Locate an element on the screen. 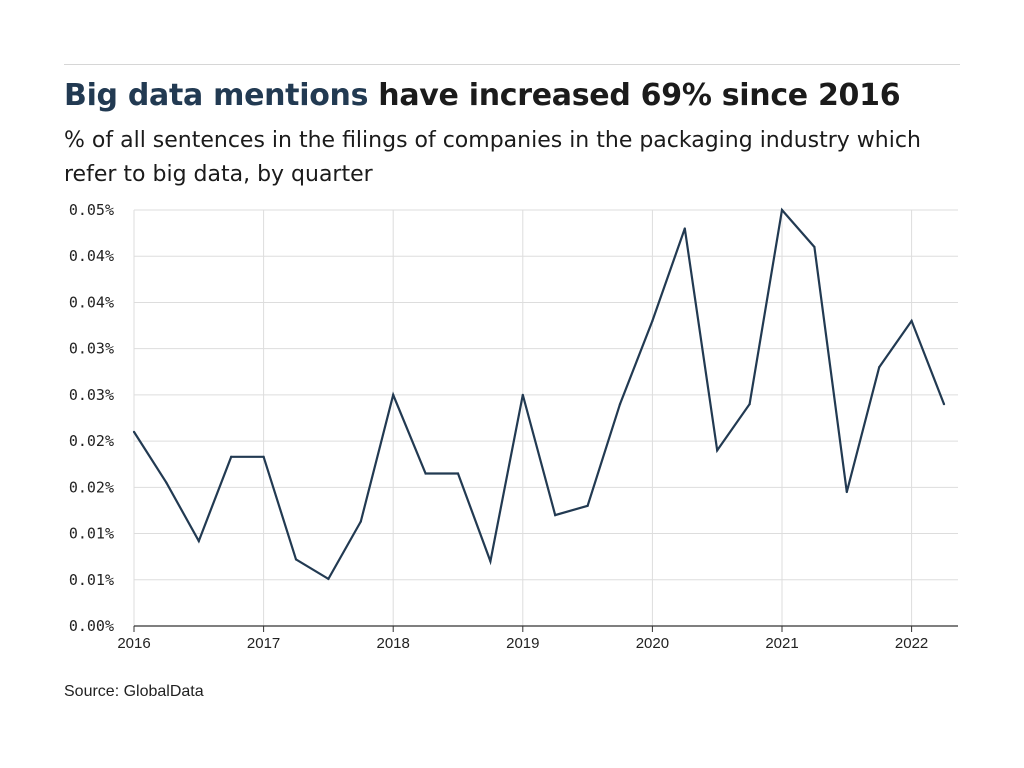 This screenshot has height=768, width=1024. y-tick-label: 0.05% is located at coordinates (91, 210).